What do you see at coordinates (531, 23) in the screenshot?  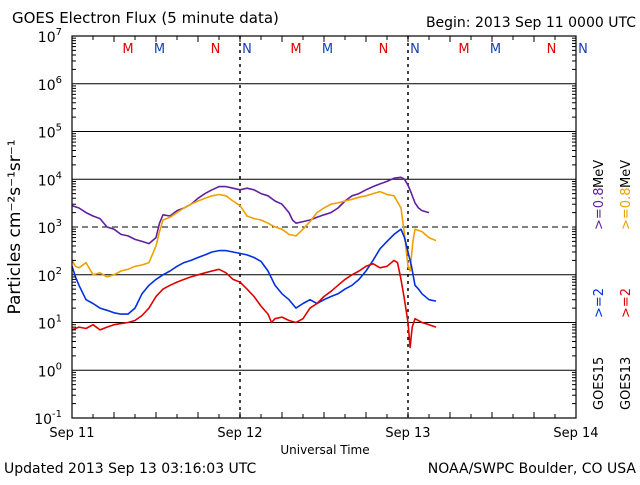 I see `begin-label: Begin: 2013 Sep 11 0000 UTC` at bounding box center [531, 23].